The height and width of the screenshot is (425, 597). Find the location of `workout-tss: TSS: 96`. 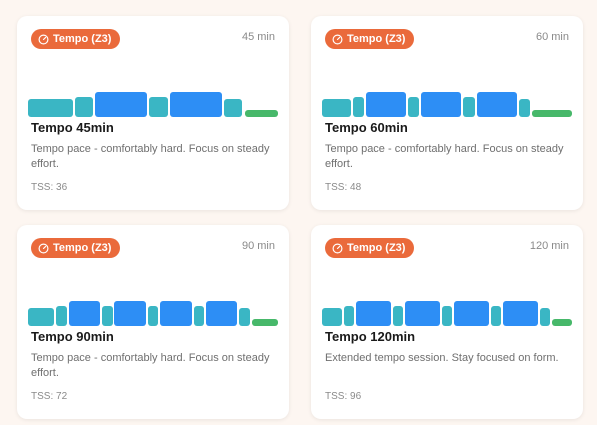

workout-tss: TSS: 96 is located at coordinates (343, 396).